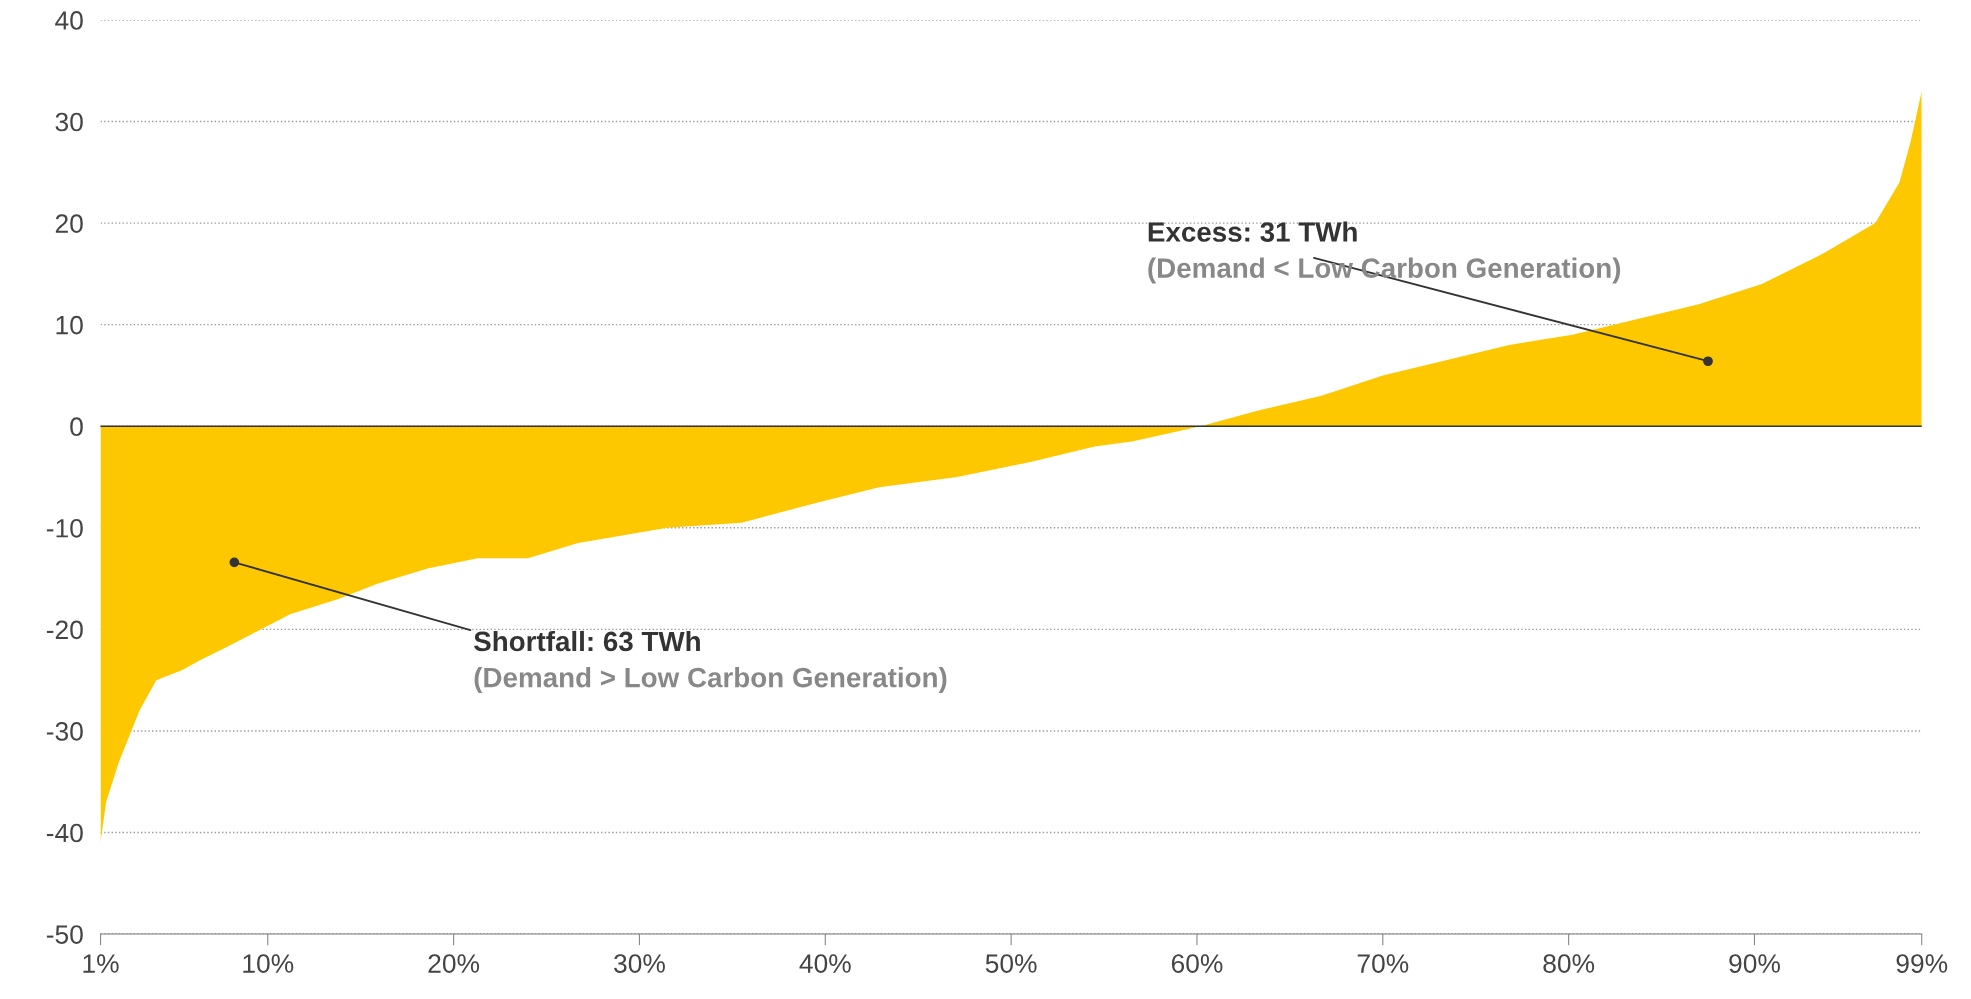 This screenshot has height=999, width=1971. I want to click on y-tick-label: 0, so click(76, 427).